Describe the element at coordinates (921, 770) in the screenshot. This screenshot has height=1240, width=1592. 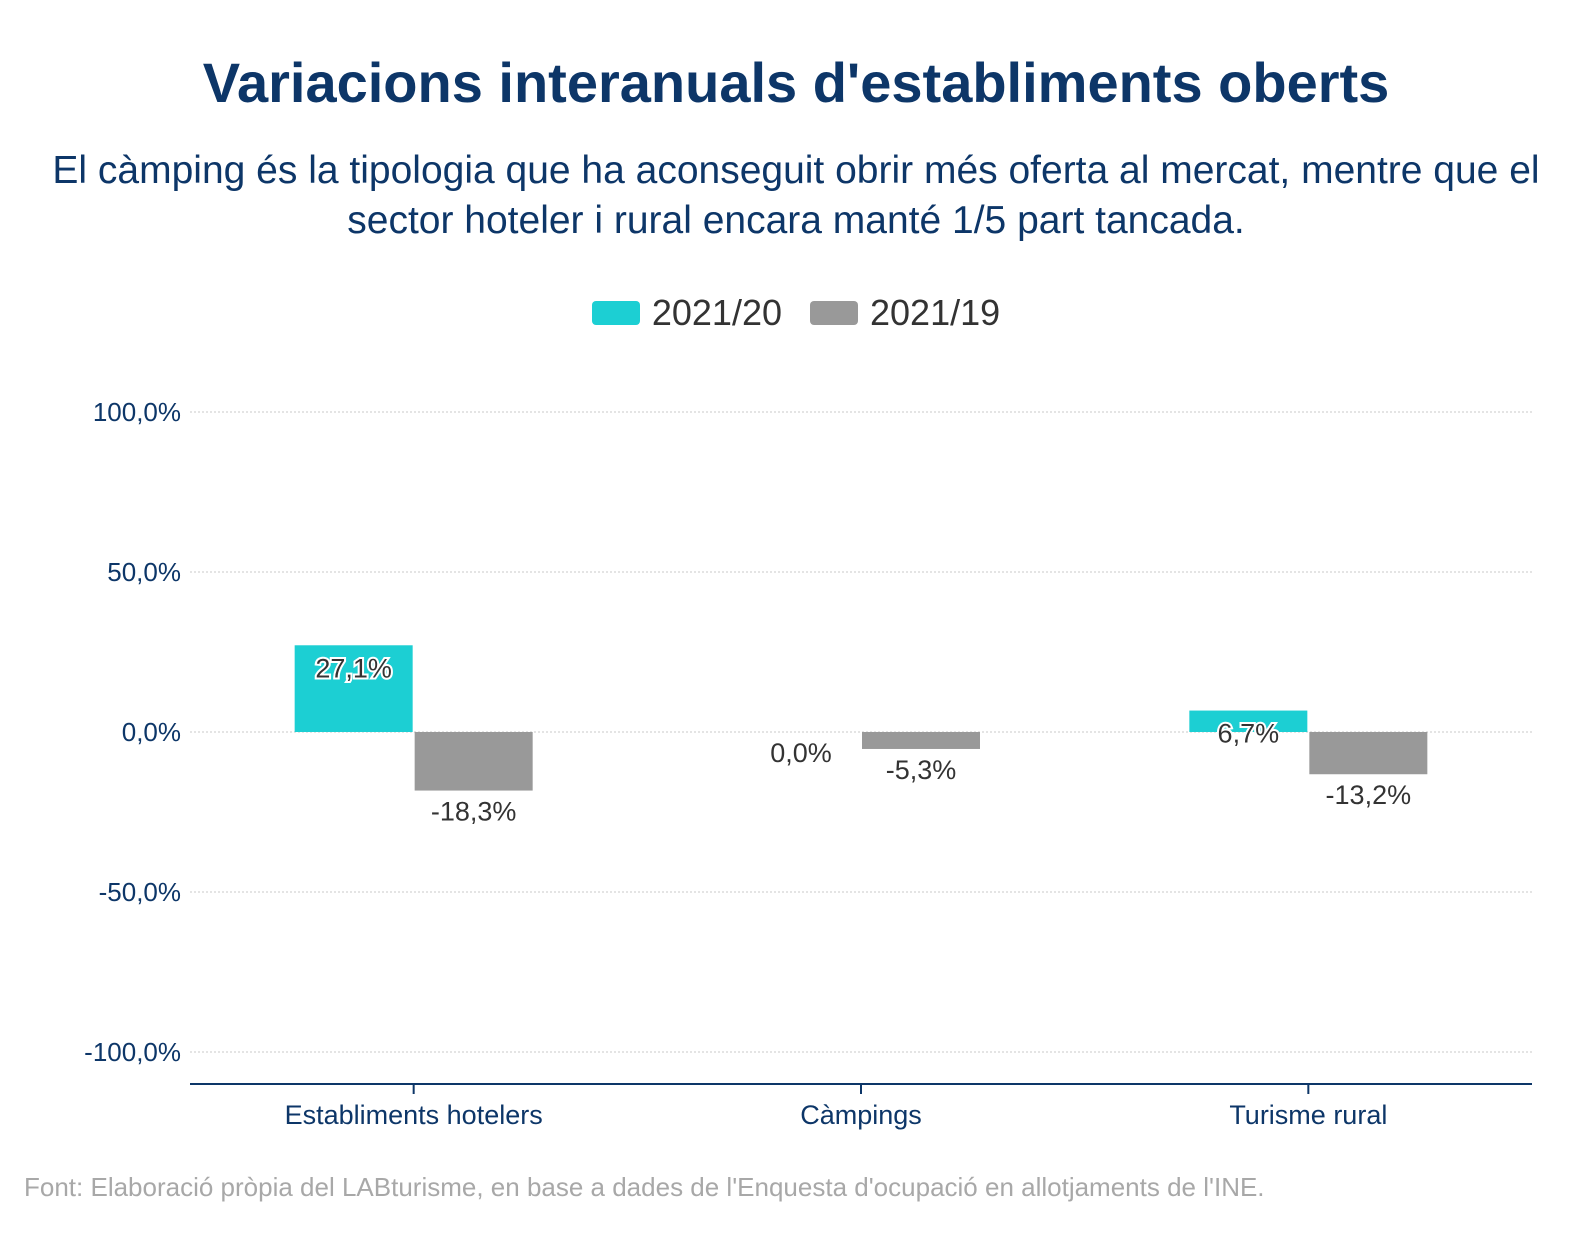
I see `data-label: -5,3%` at that location.